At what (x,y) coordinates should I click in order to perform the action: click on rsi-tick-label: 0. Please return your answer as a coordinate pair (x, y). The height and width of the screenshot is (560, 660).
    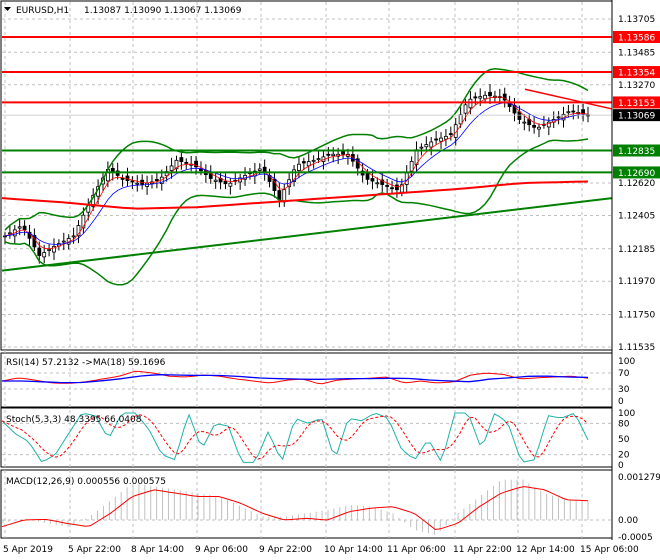
    Looking at the image, I should click on (621, 402).